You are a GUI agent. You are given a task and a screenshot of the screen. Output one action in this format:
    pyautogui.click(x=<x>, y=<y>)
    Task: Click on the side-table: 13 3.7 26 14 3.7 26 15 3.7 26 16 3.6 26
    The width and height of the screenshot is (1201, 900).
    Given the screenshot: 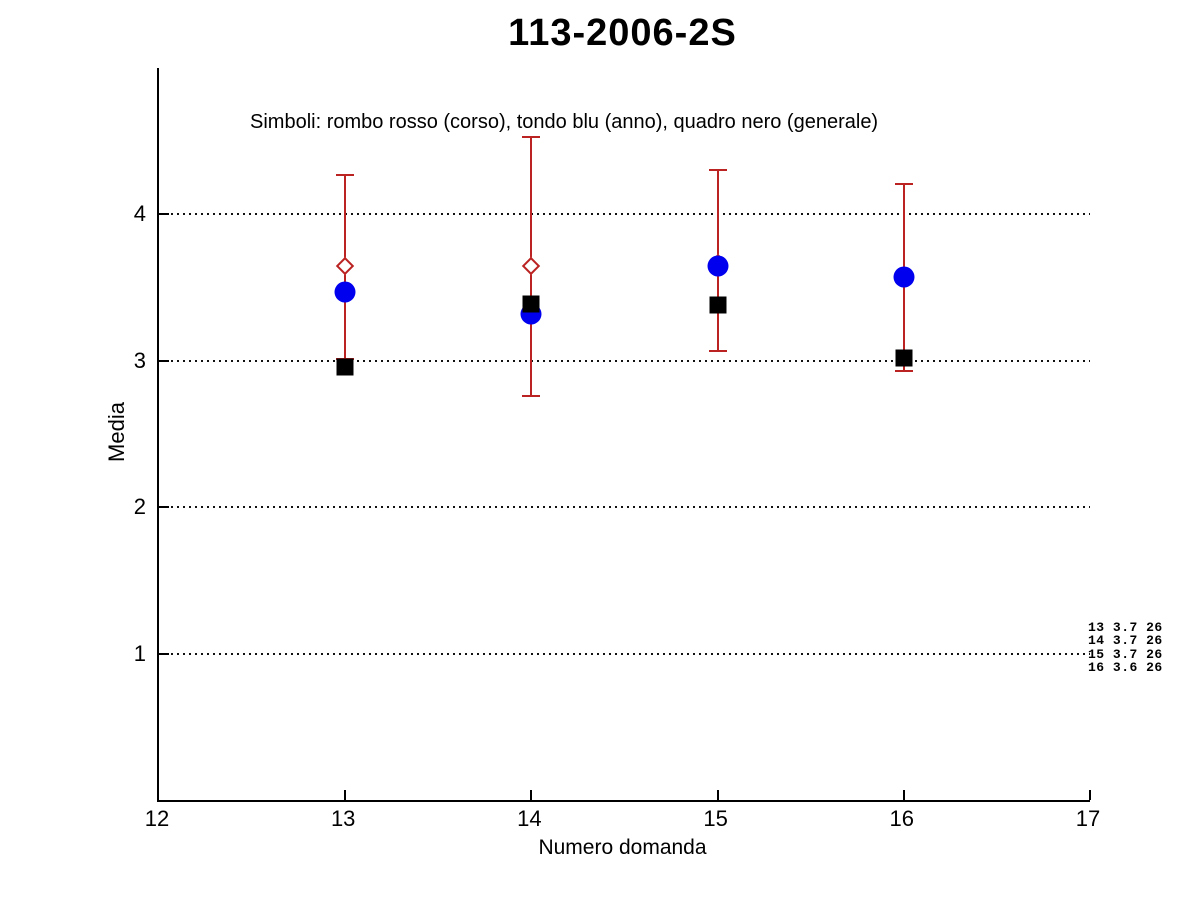 What is the action you would take?
    pyautogui.click(x=1125, y=648)
    